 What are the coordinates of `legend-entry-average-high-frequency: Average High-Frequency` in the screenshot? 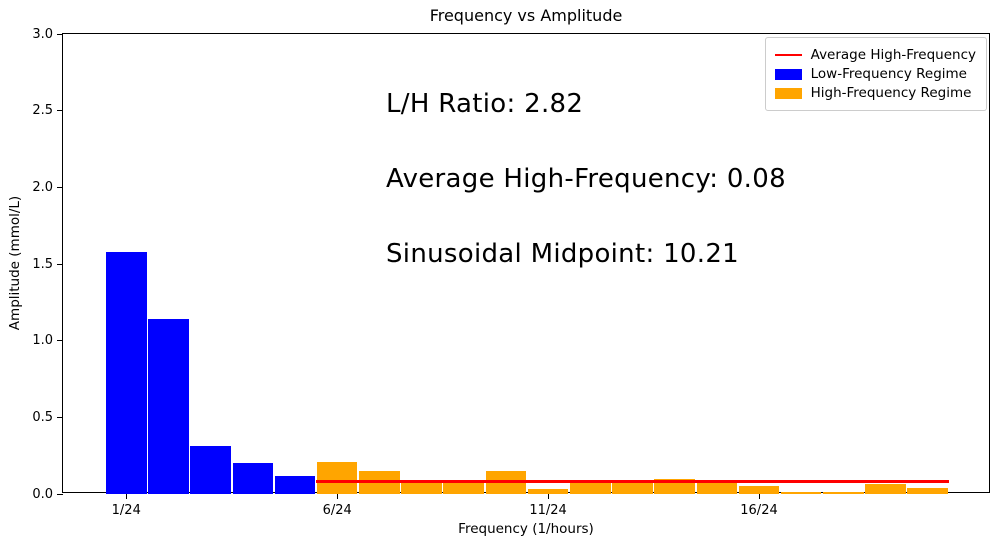 It's located at (875, 55).